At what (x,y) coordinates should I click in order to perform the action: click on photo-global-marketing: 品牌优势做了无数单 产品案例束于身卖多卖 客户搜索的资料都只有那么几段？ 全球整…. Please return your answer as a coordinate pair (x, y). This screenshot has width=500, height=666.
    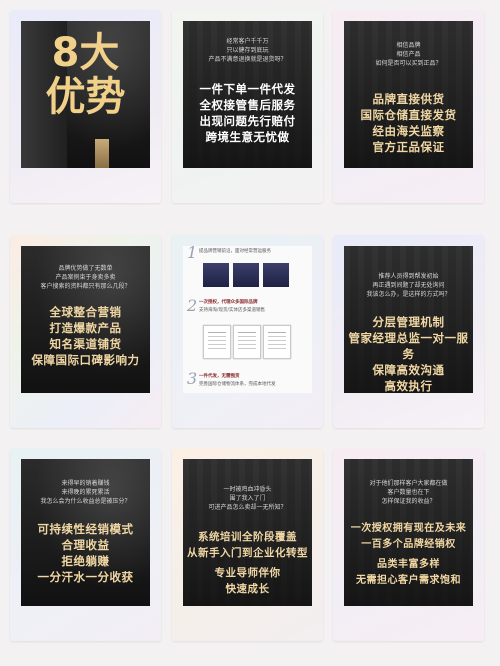
    Looking at the image, I should click on (85, 319).